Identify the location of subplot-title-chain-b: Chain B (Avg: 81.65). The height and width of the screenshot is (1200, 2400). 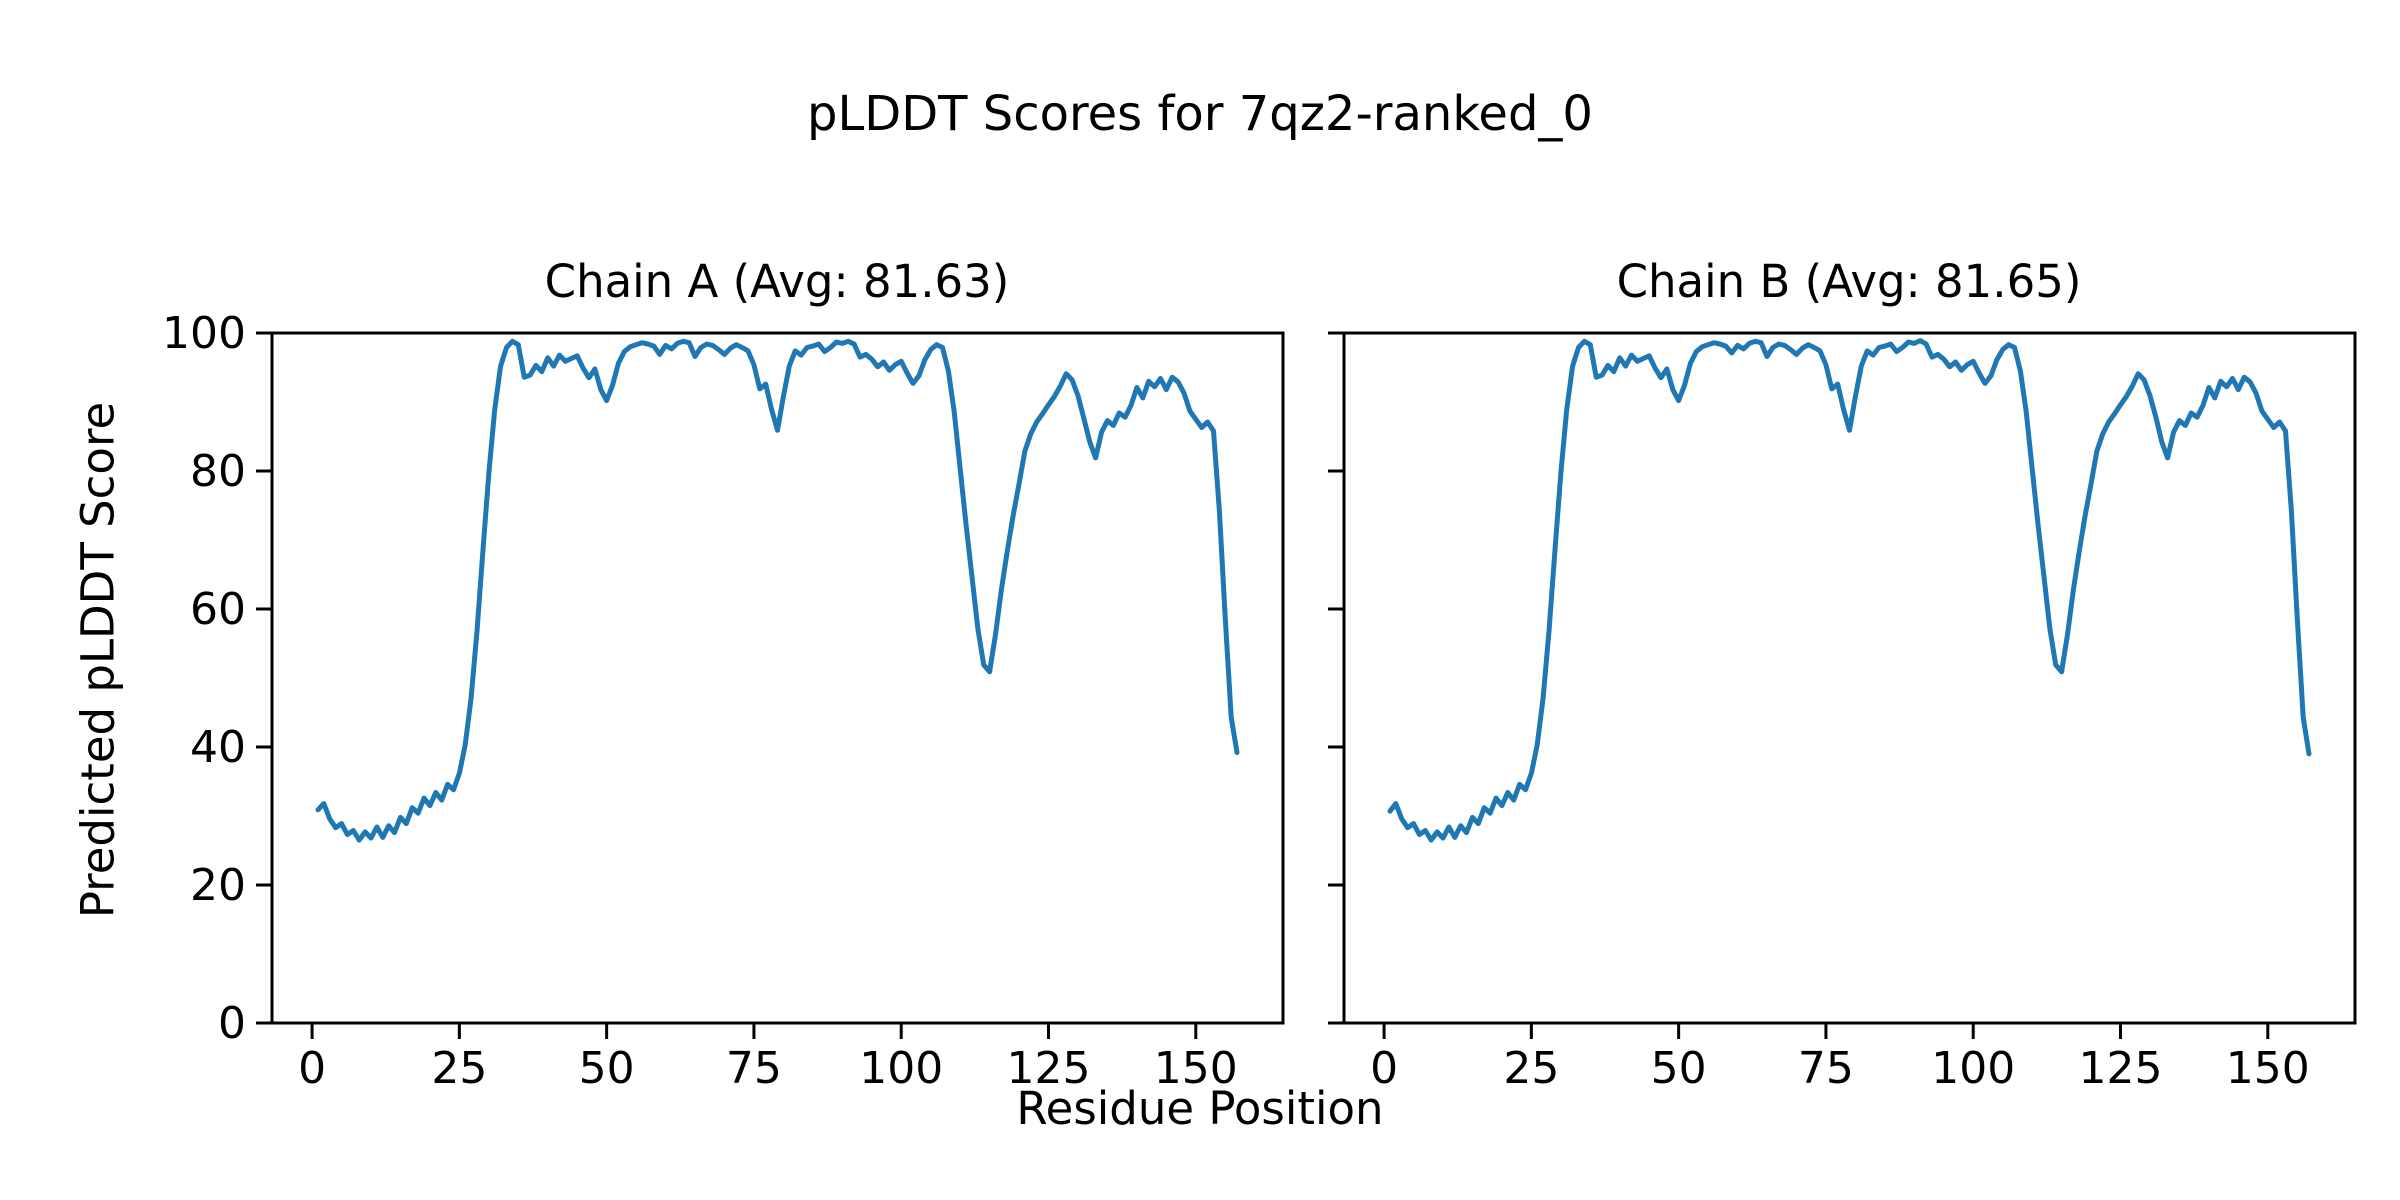
(1849, 281).